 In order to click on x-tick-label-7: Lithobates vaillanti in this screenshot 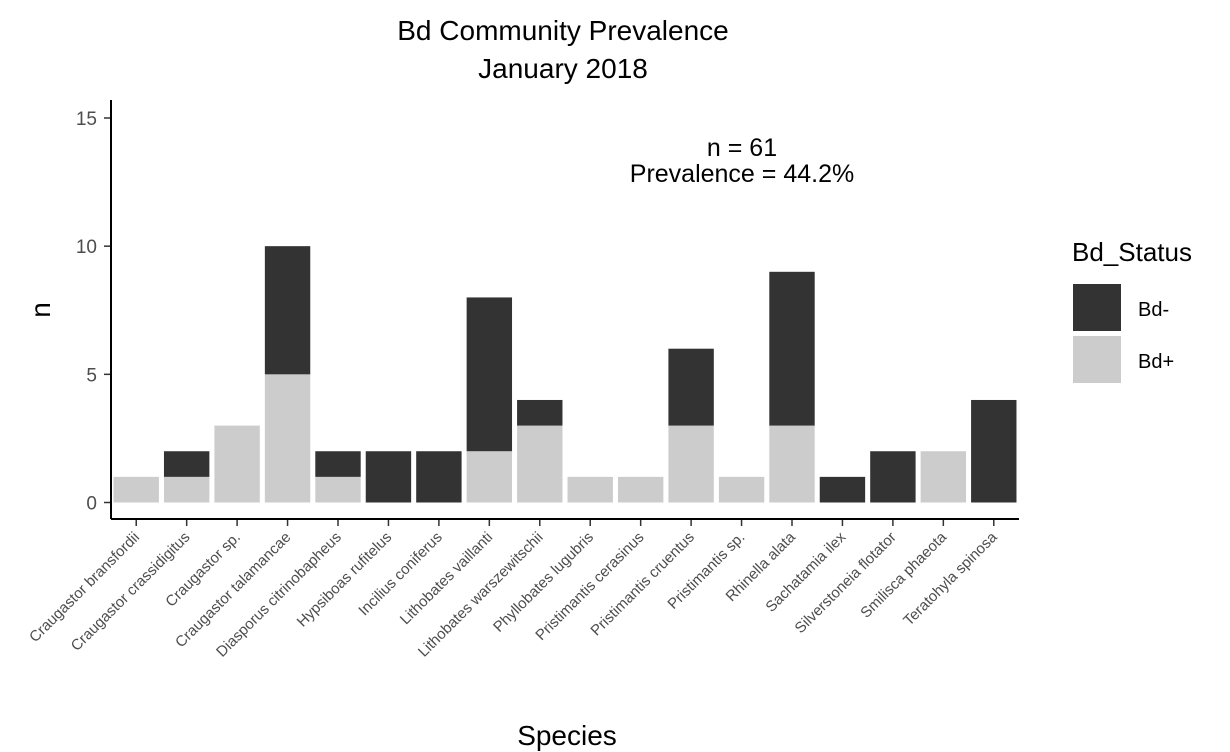, I will do `click(446, 578)`.